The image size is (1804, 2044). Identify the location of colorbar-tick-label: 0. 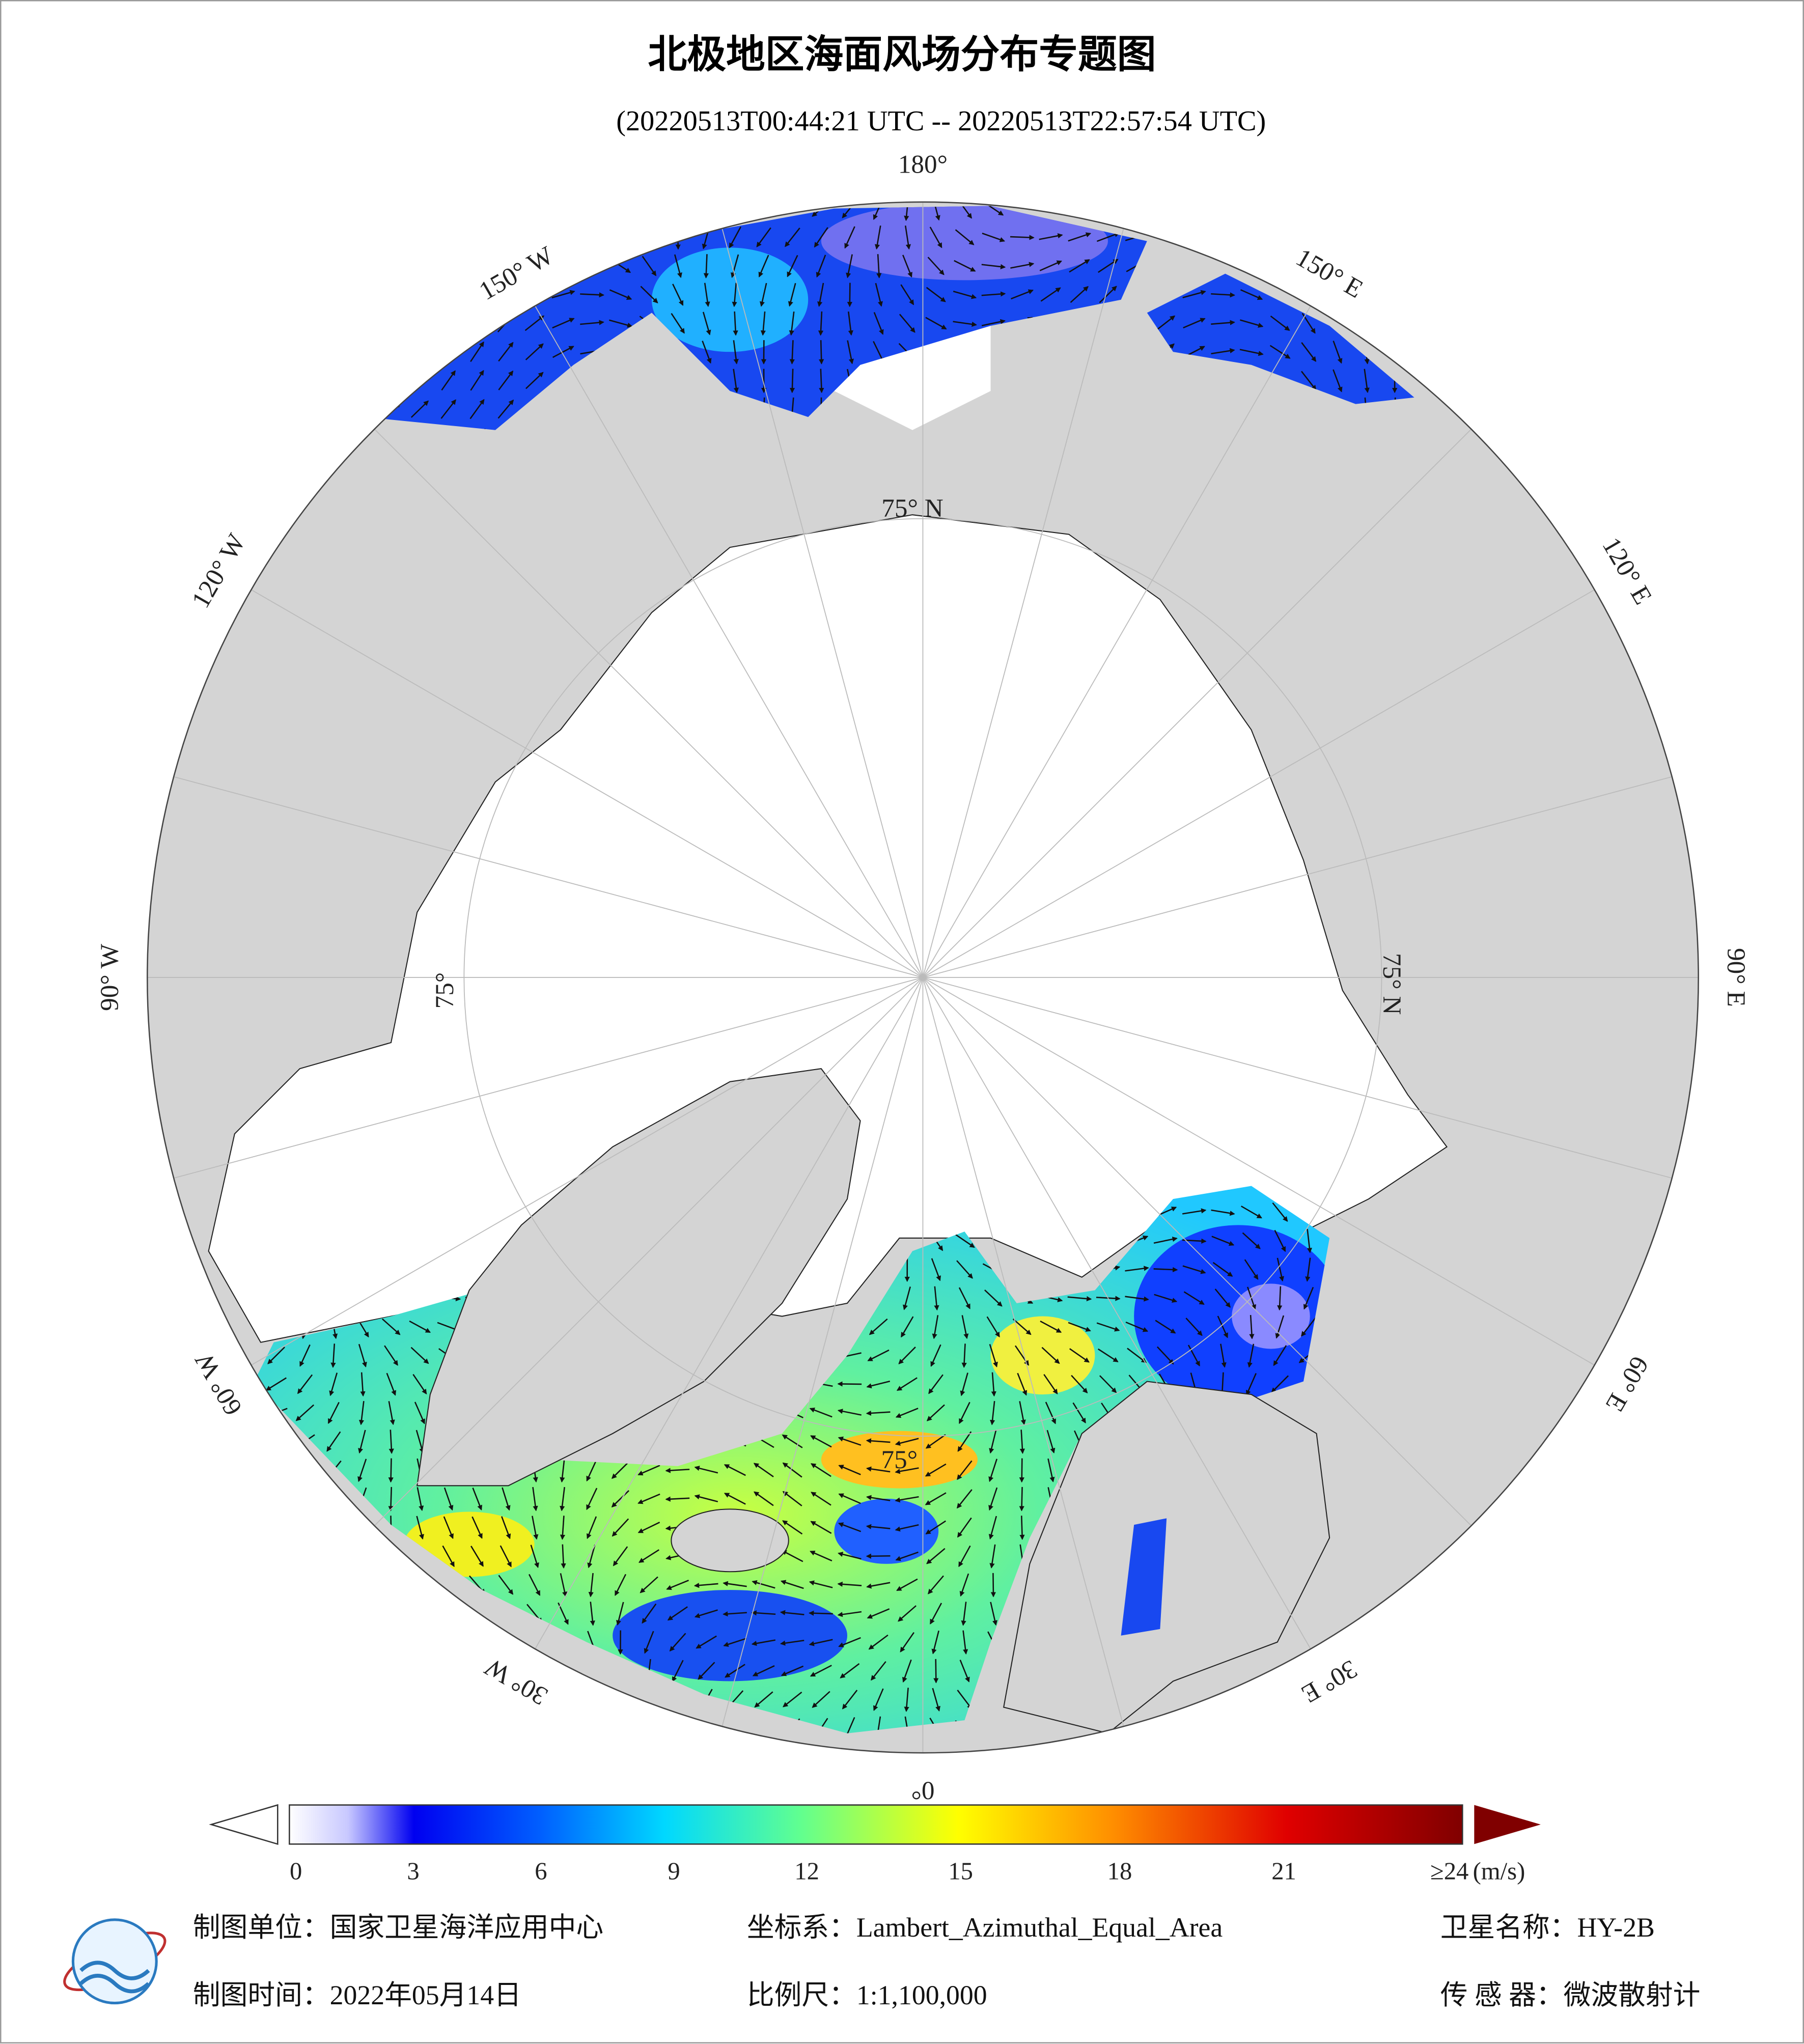
(296, 1871).